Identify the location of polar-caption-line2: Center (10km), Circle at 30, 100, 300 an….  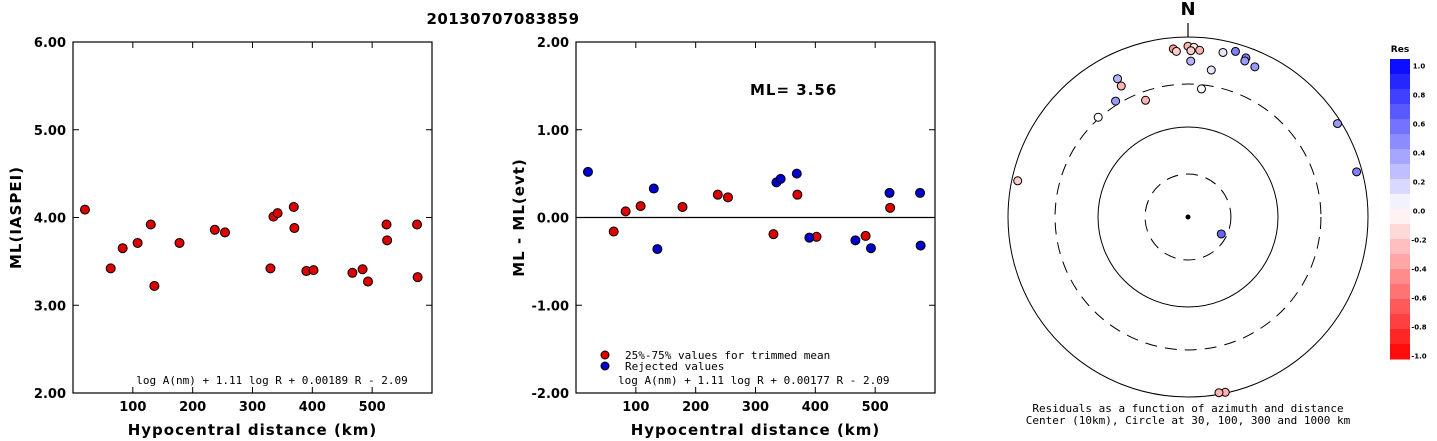
(1188, 420).